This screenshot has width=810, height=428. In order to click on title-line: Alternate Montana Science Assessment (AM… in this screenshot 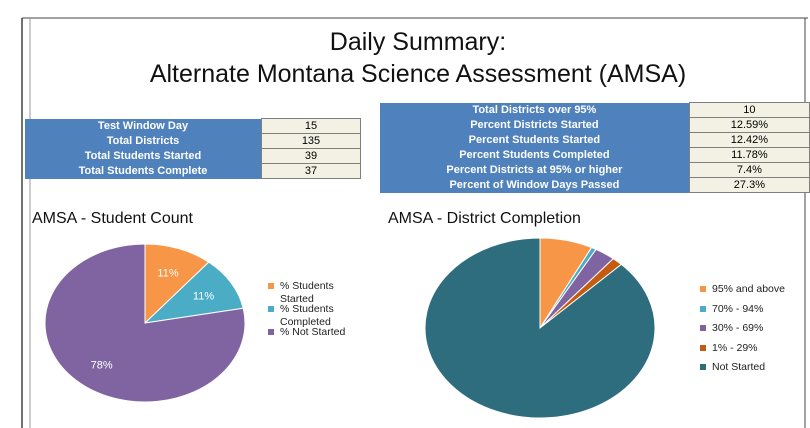, I will do `click(418, 74)`.